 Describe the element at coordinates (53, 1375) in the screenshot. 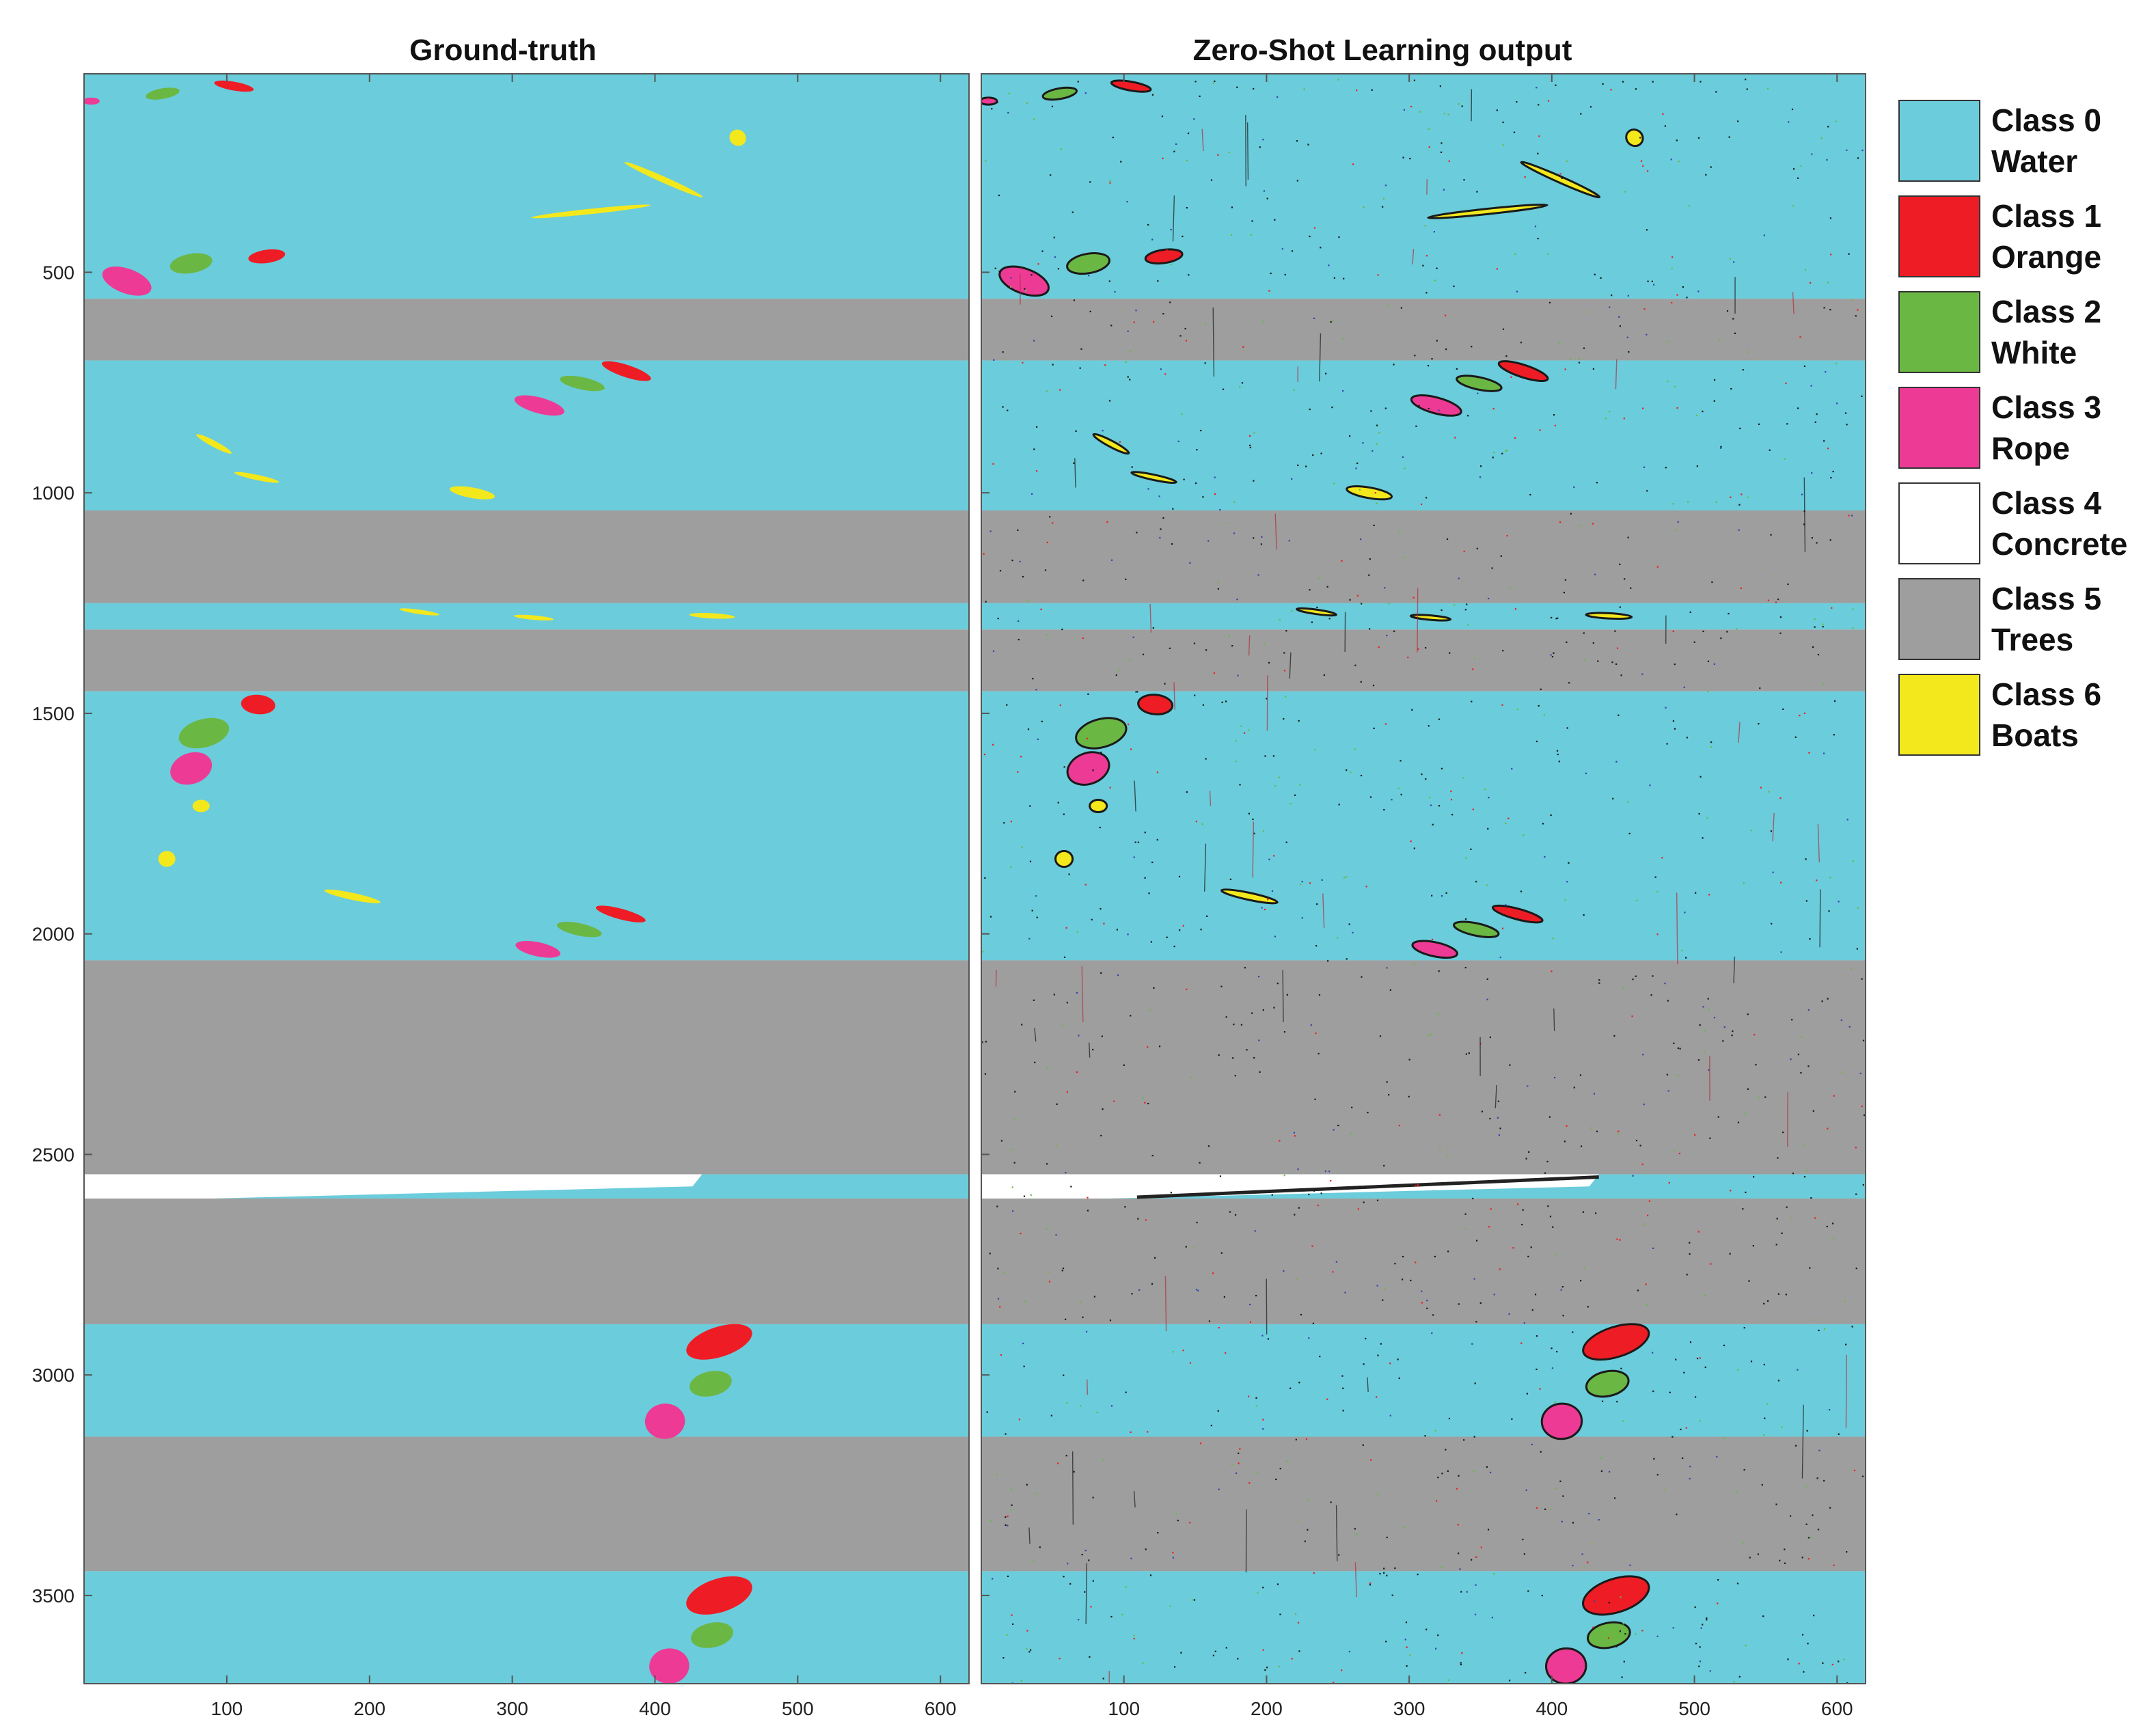

I see `y-tick-label: 3000` at that location.